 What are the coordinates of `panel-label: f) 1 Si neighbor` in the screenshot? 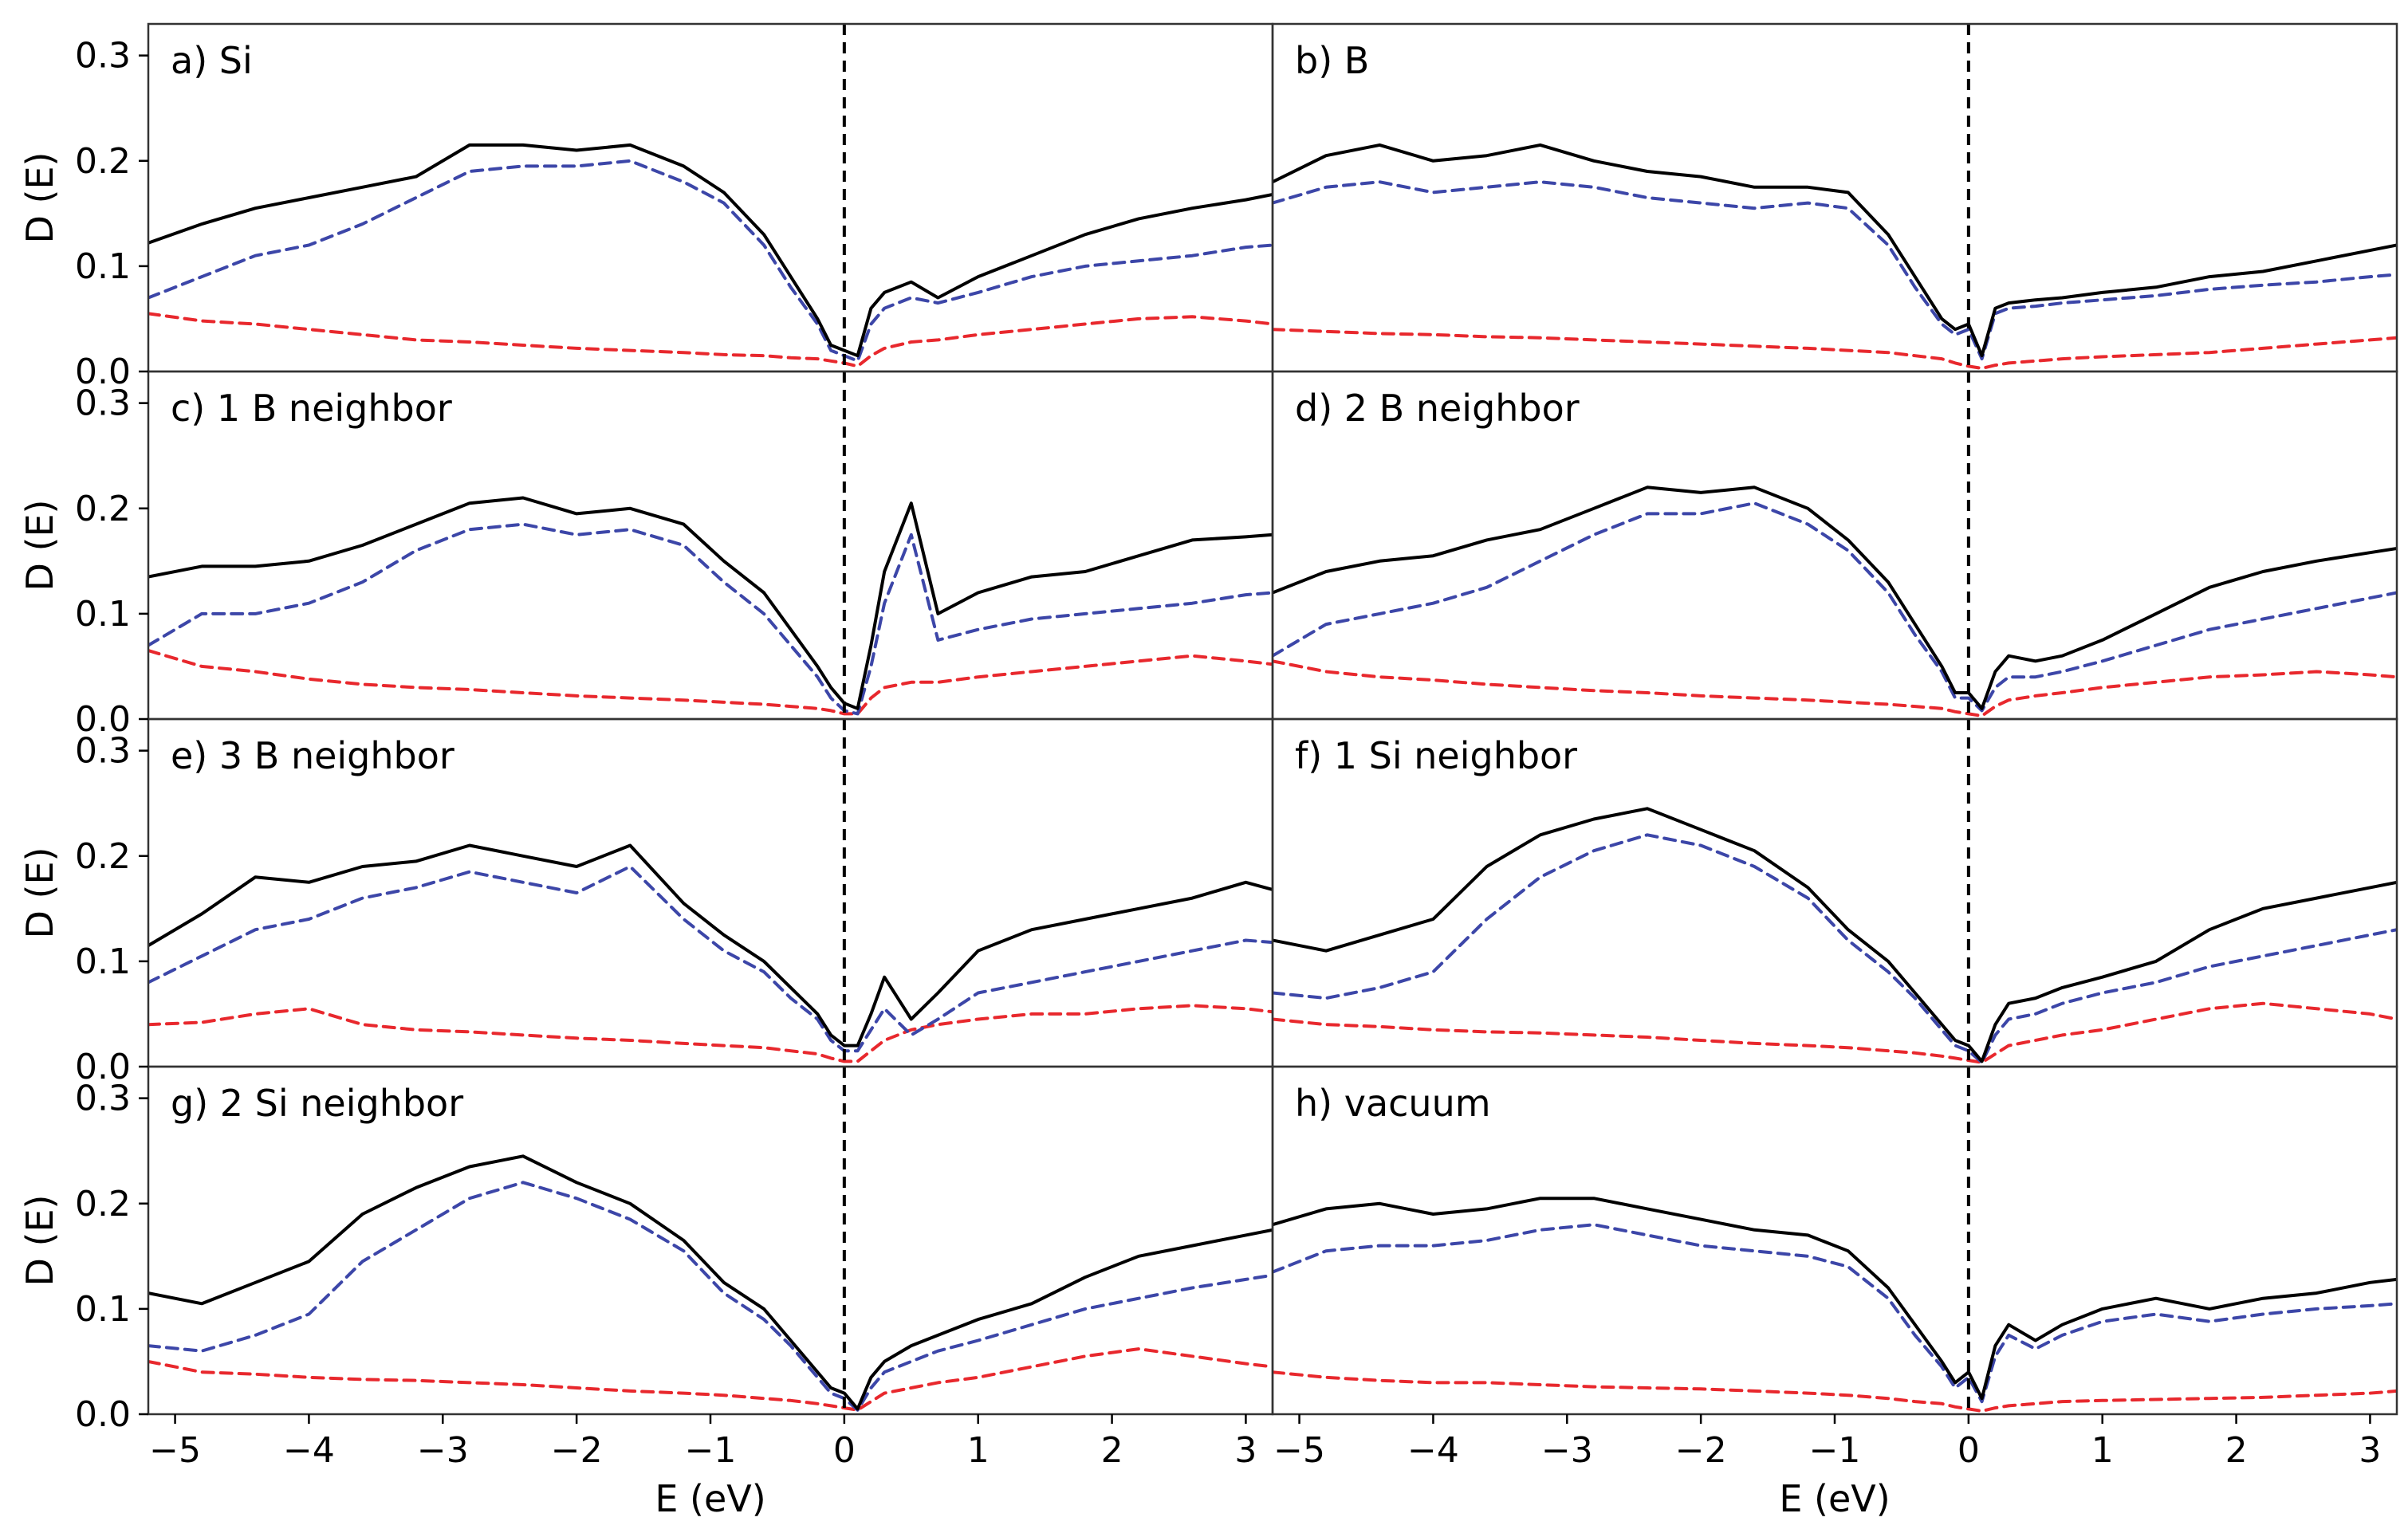 It's located at (1436, 755).